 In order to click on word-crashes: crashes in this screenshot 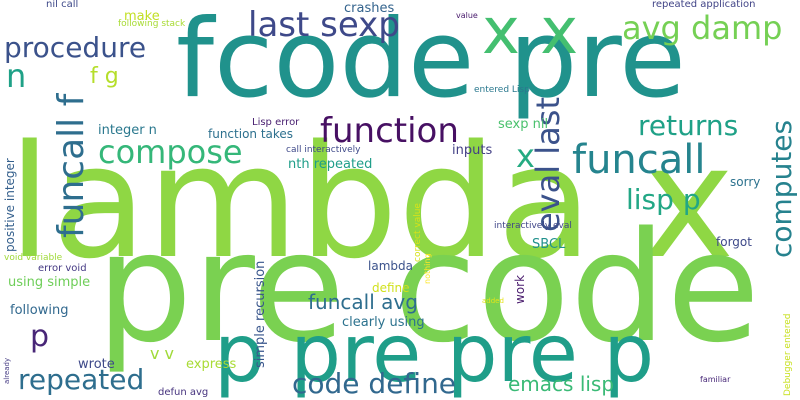, I will do `click(369, 8)`.